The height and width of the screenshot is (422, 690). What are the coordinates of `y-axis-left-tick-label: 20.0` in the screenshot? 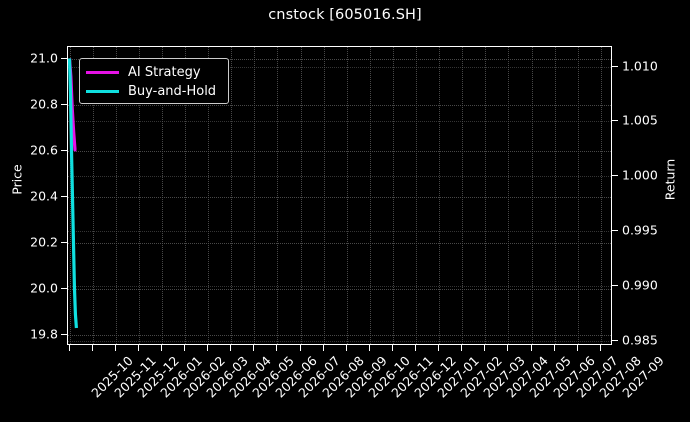 It's located at (44, 287).